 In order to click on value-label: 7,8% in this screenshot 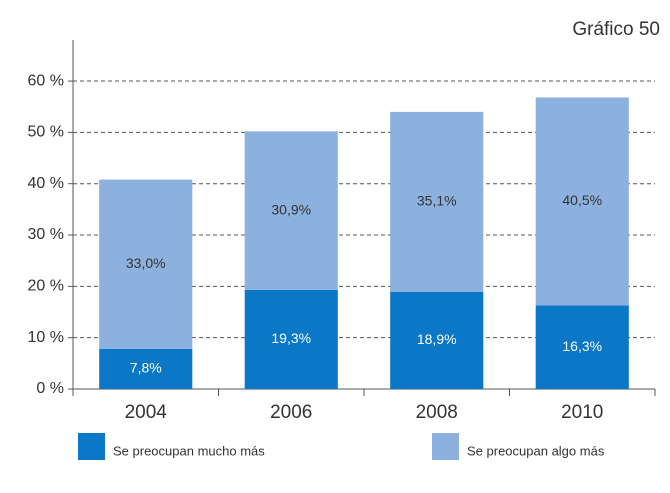, I will do `click(146, 368)`.